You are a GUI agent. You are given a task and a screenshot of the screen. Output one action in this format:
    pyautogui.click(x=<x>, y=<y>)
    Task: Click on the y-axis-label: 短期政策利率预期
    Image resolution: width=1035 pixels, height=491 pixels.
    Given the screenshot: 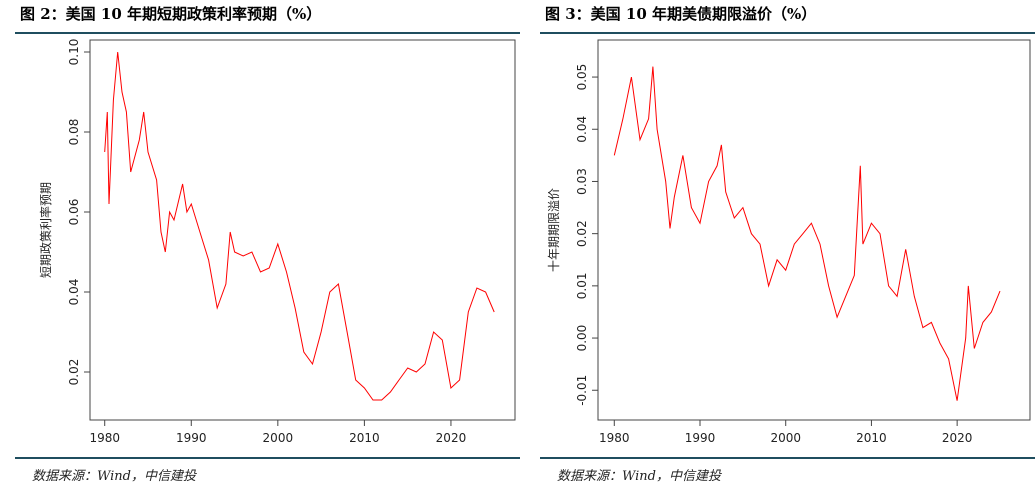 What is the action you would take?
    pyautogui.click(x=45, y=230)
    